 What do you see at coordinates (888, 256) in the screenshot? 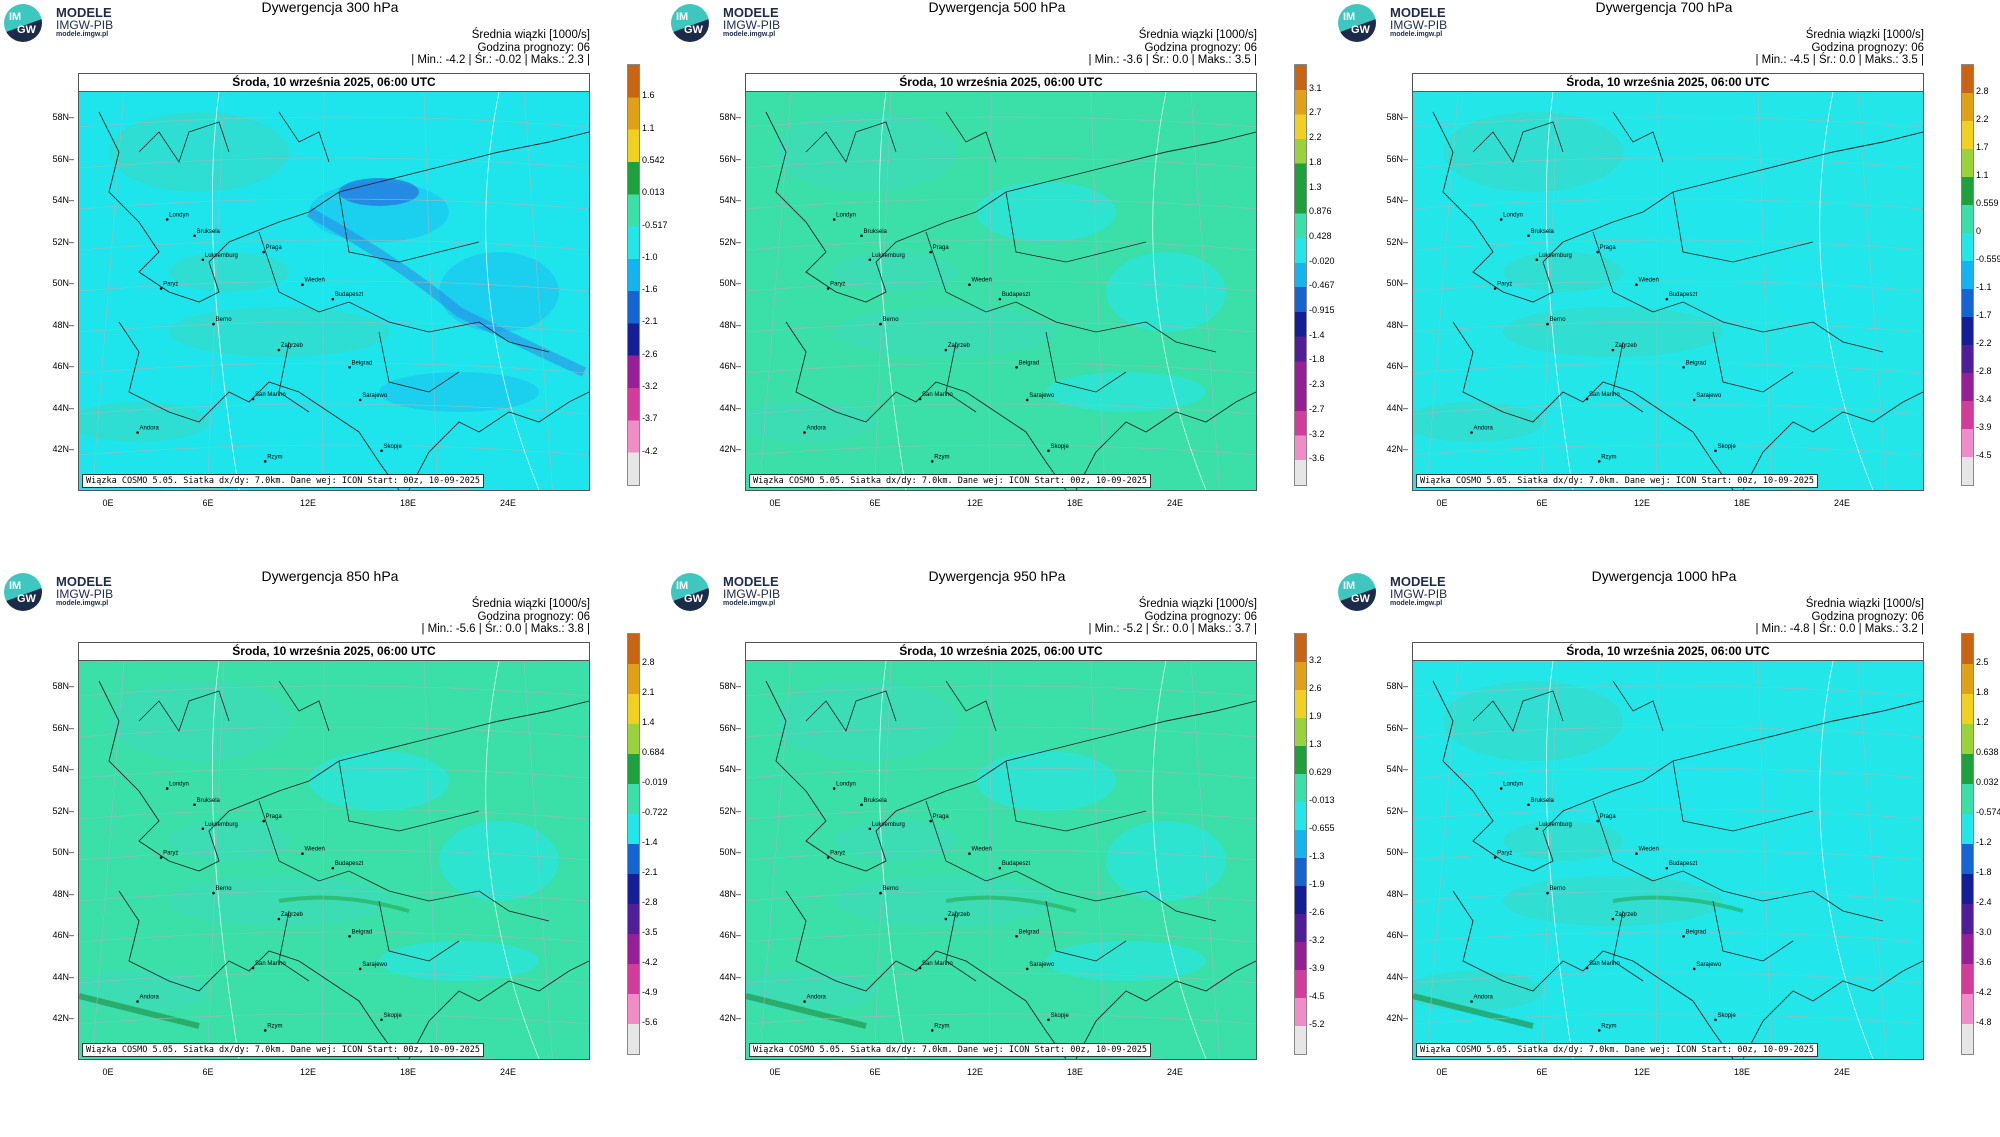
I see `city-label: Luksemburg` at bounding box center [888, 256].